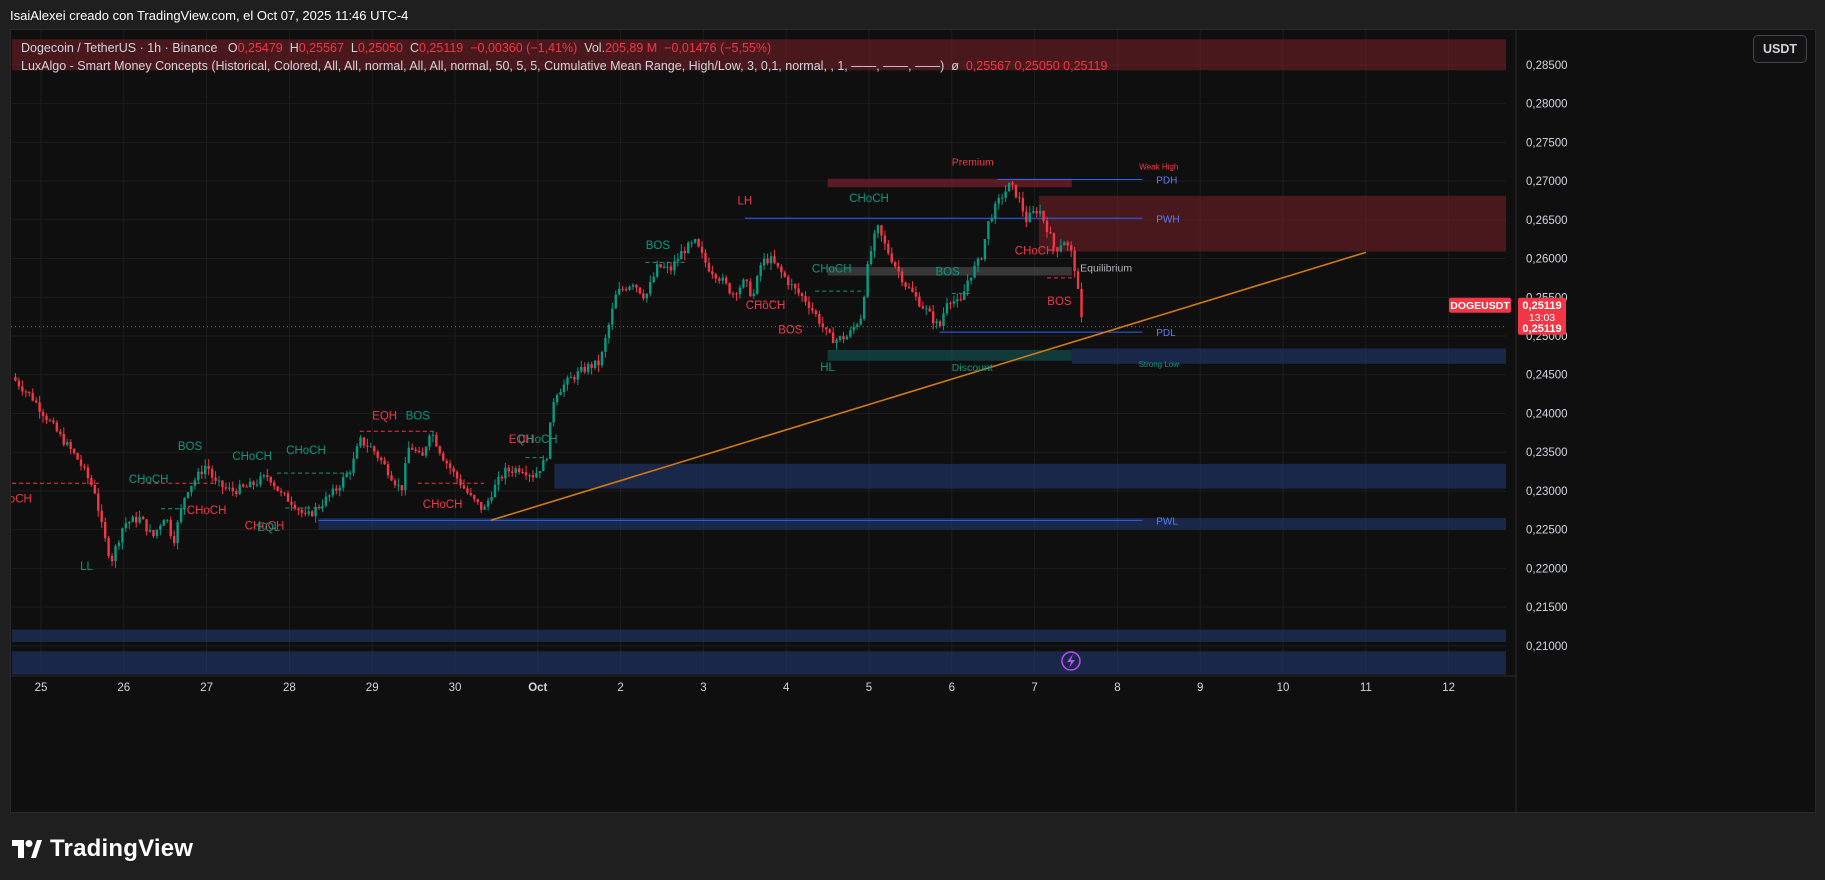 This screenshot has width=1825, height=880. I want to click on level-label-pdl: PDL, so click(1166, 333).